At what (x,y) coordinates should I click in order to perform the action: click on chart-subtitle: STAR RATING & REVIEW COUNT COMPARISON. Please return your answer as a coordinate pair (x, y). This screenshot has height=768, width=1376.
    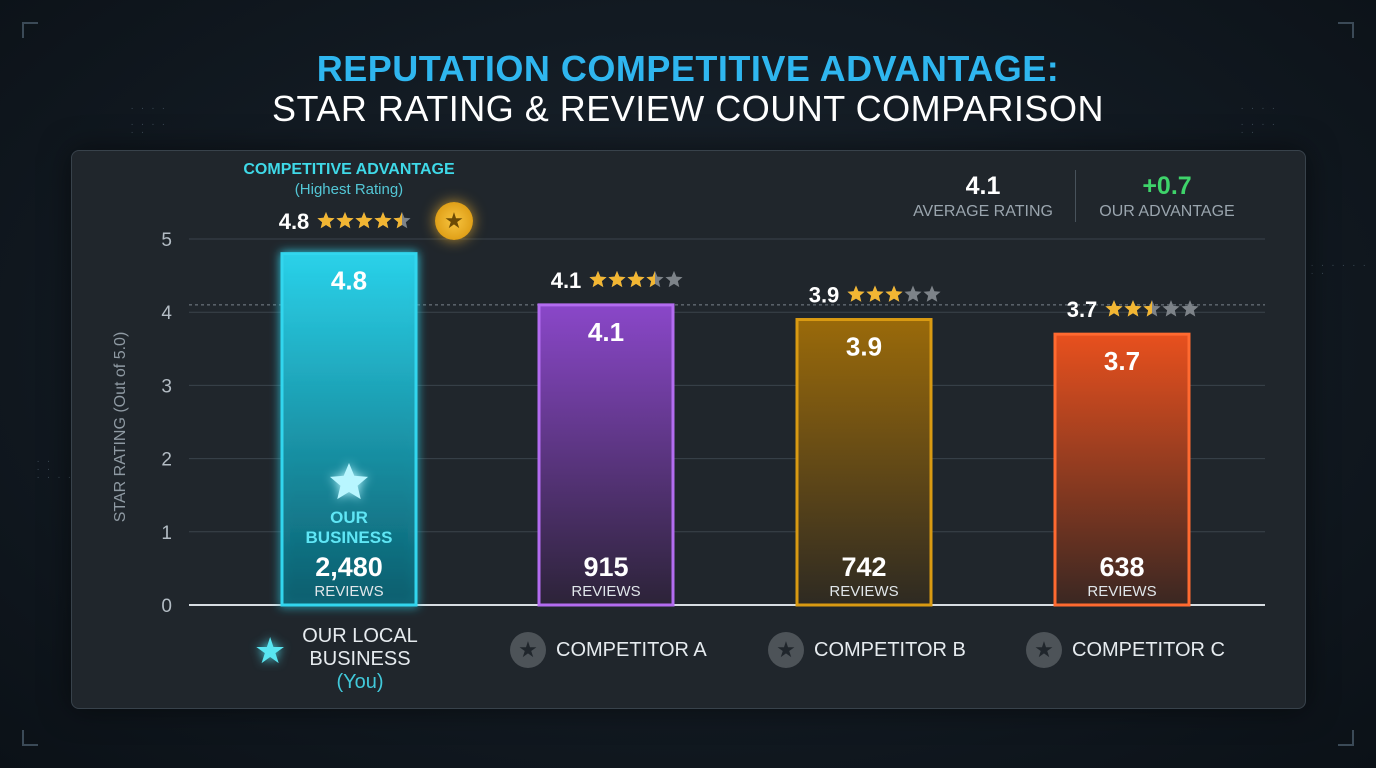
    Looking at the image, I should click on (688, 108).